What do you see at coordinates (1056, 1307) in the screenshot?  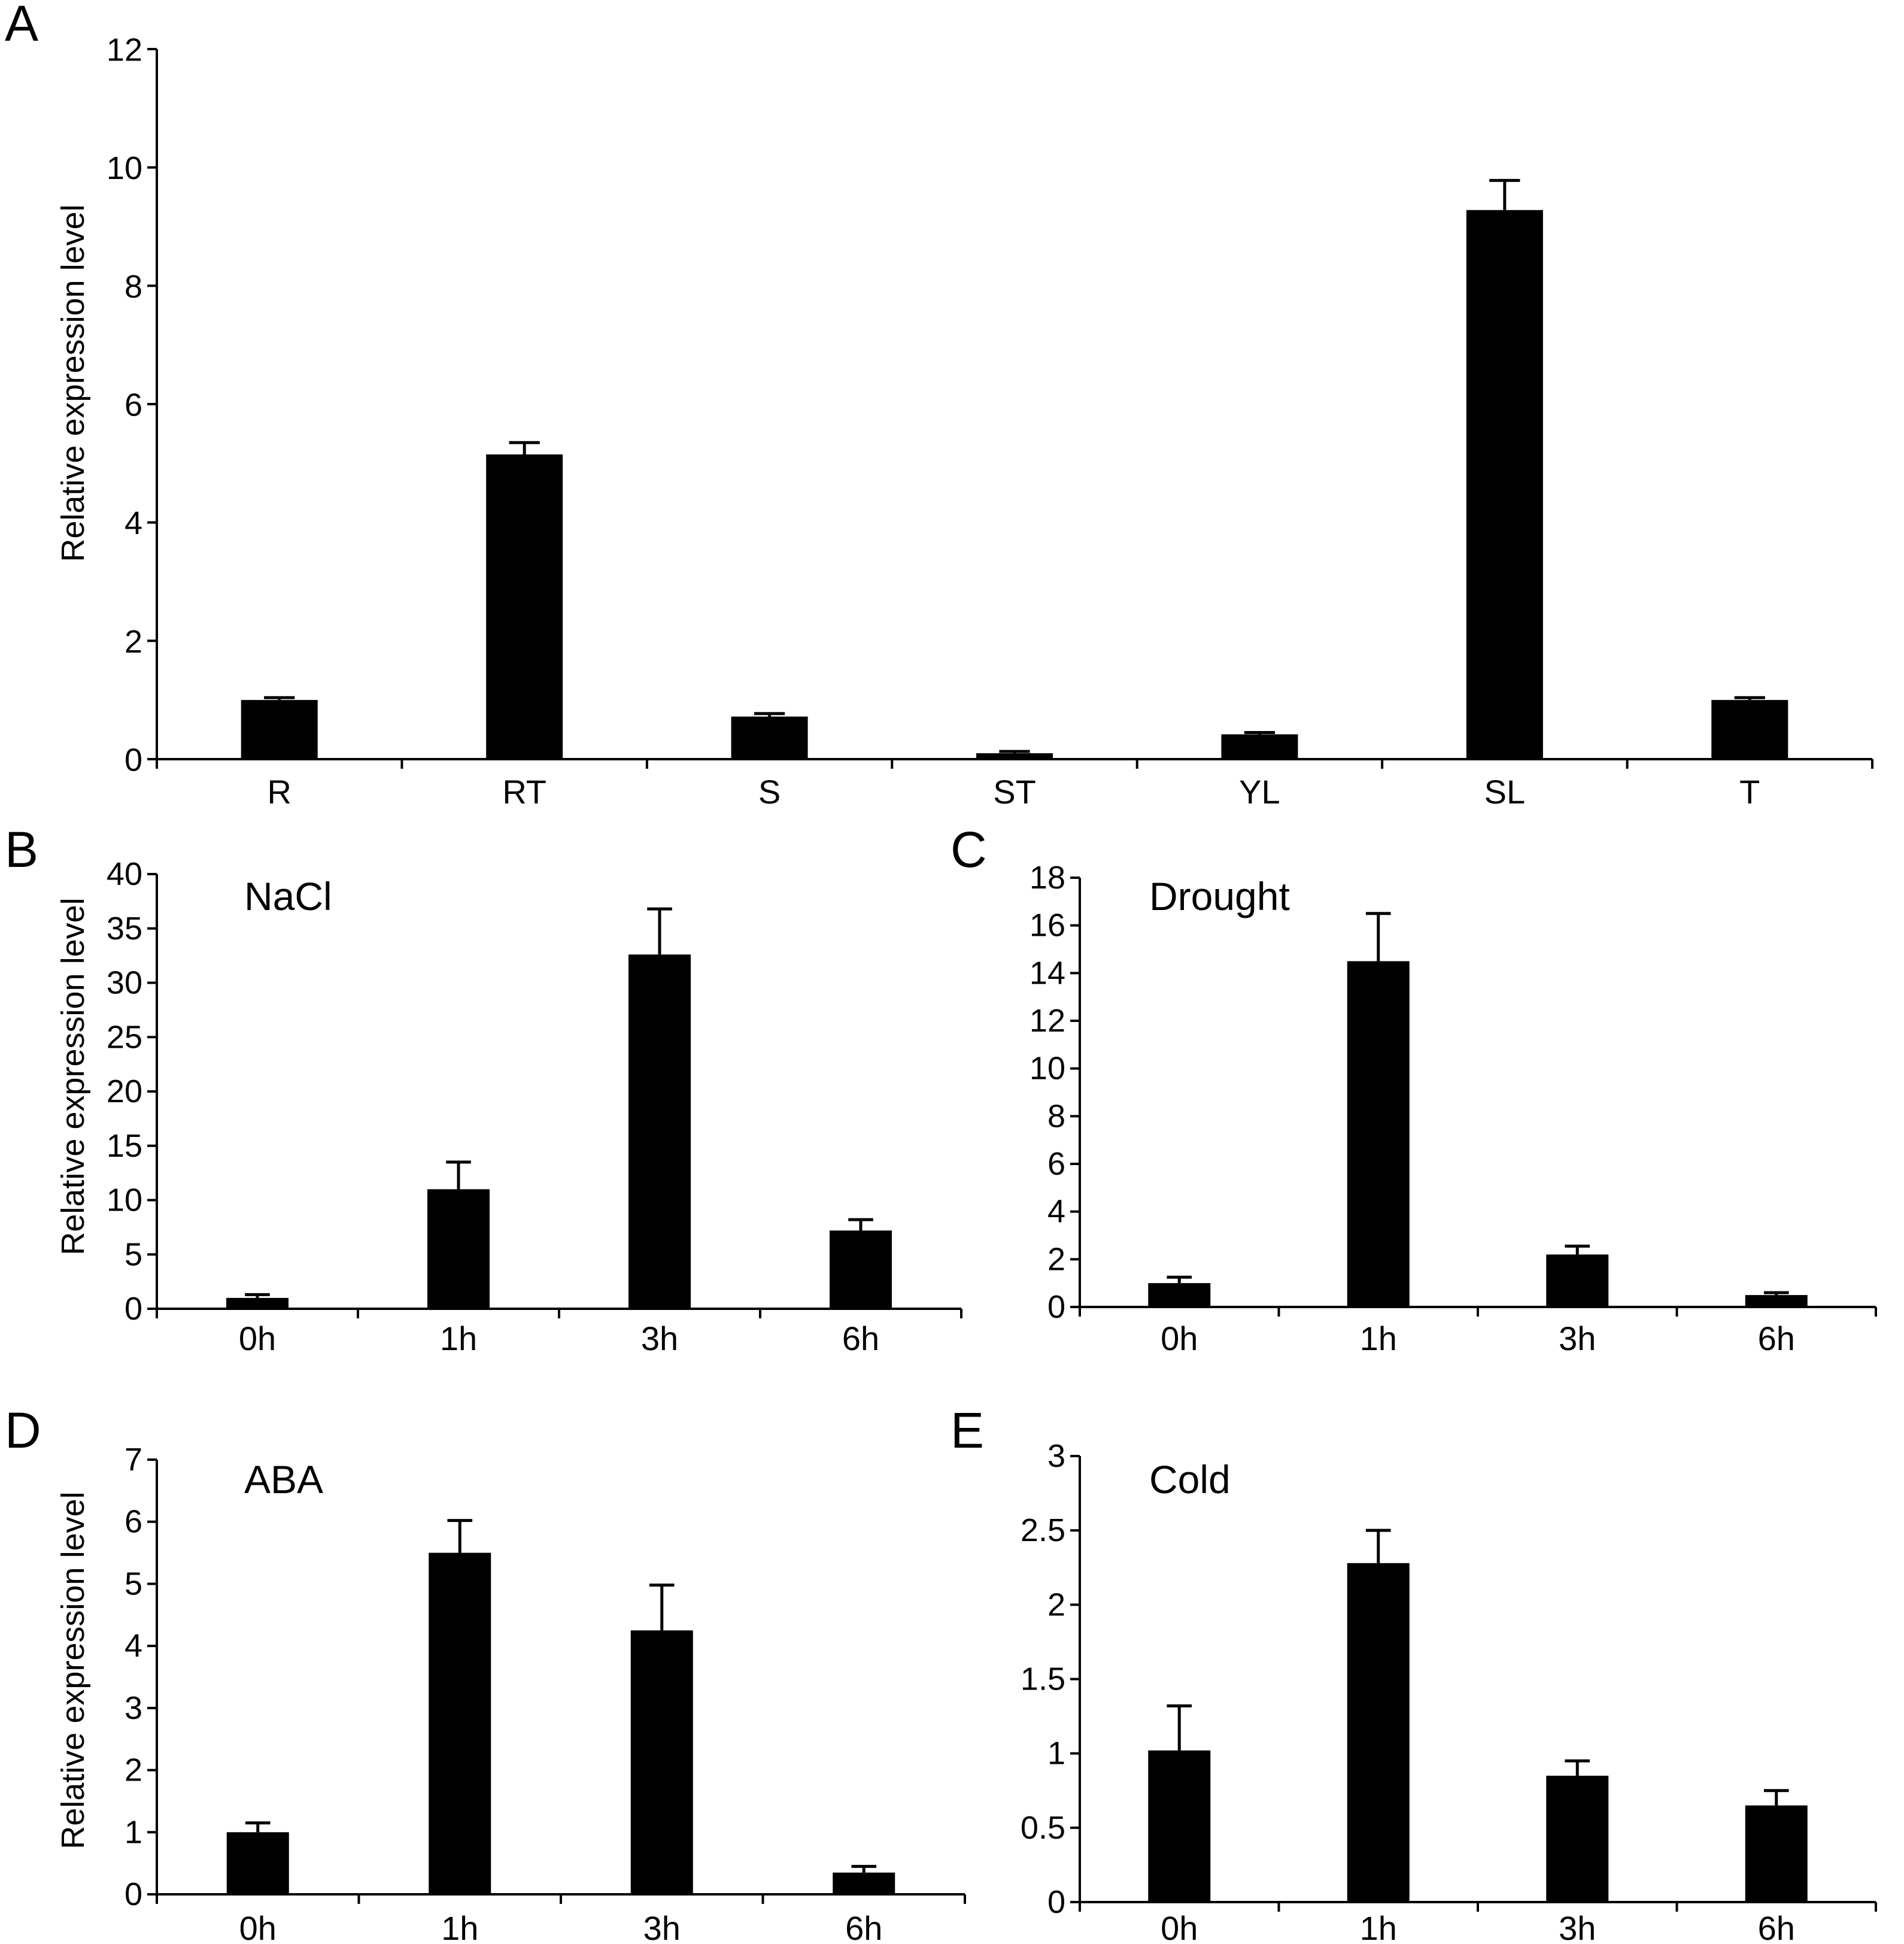 I see `panel-c-ytick-label: 0` at bounding box center [1056, 1307].